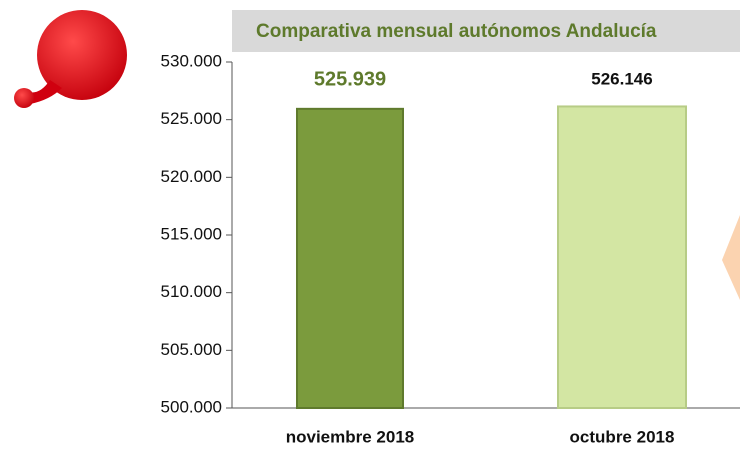 The image size is (740, 452). I want to click on y-tick-label: 525.000, so click(191, 118).